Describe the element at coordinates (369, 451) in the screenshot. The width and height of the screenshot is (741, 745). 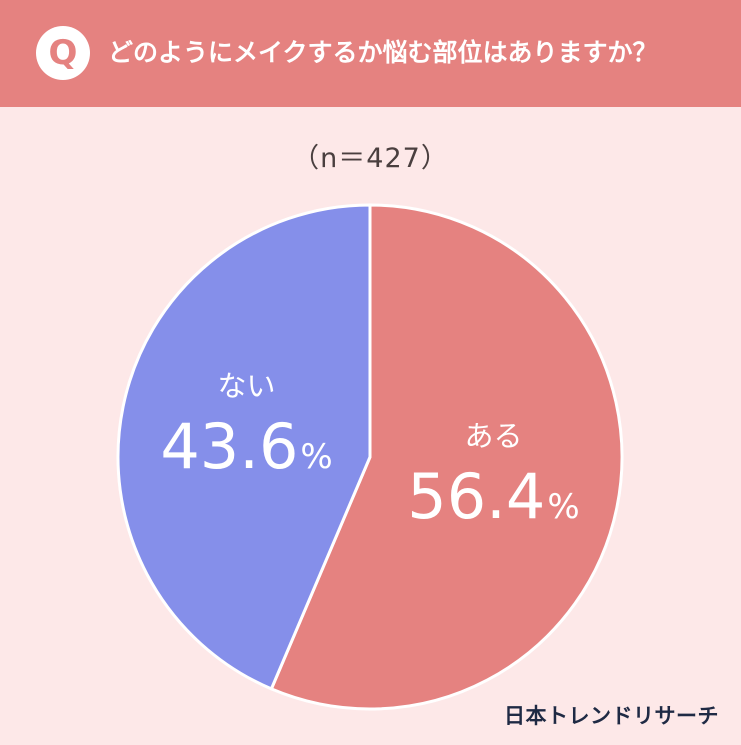
I see `pie-labels: ある 56.4% ない 43.6%` at that location.